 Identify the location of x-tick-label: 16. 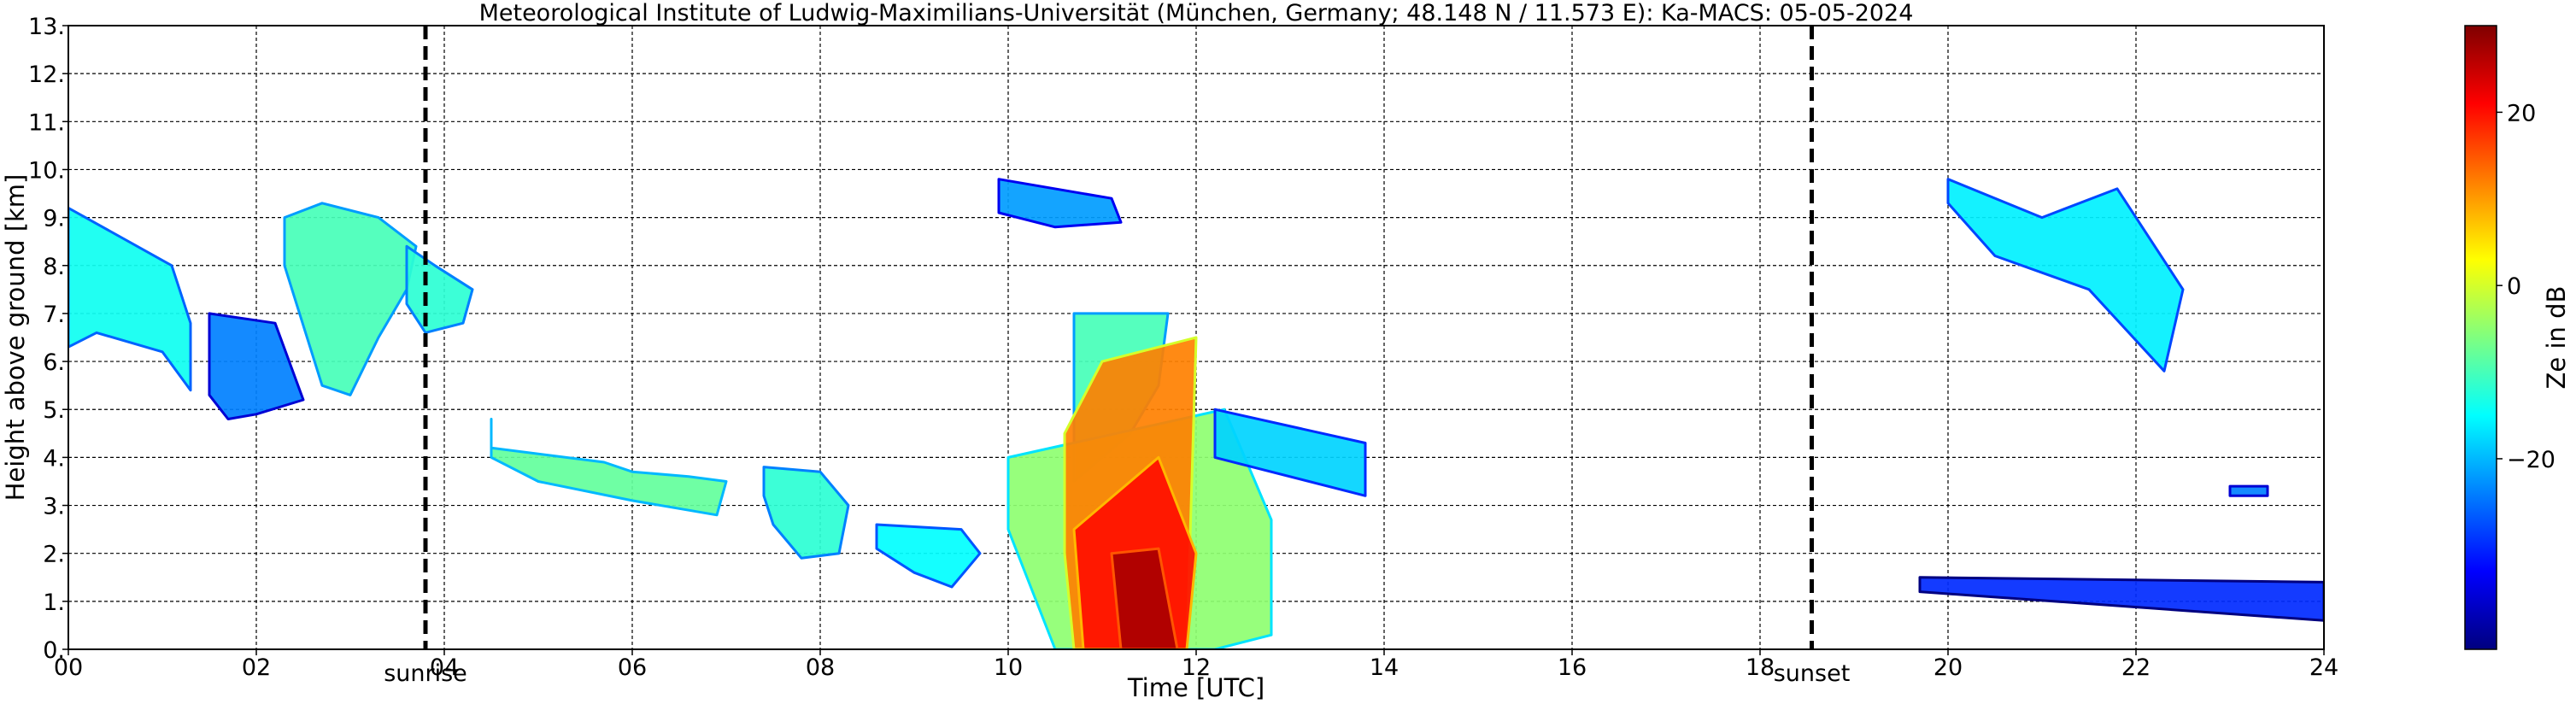
(1572, 667).